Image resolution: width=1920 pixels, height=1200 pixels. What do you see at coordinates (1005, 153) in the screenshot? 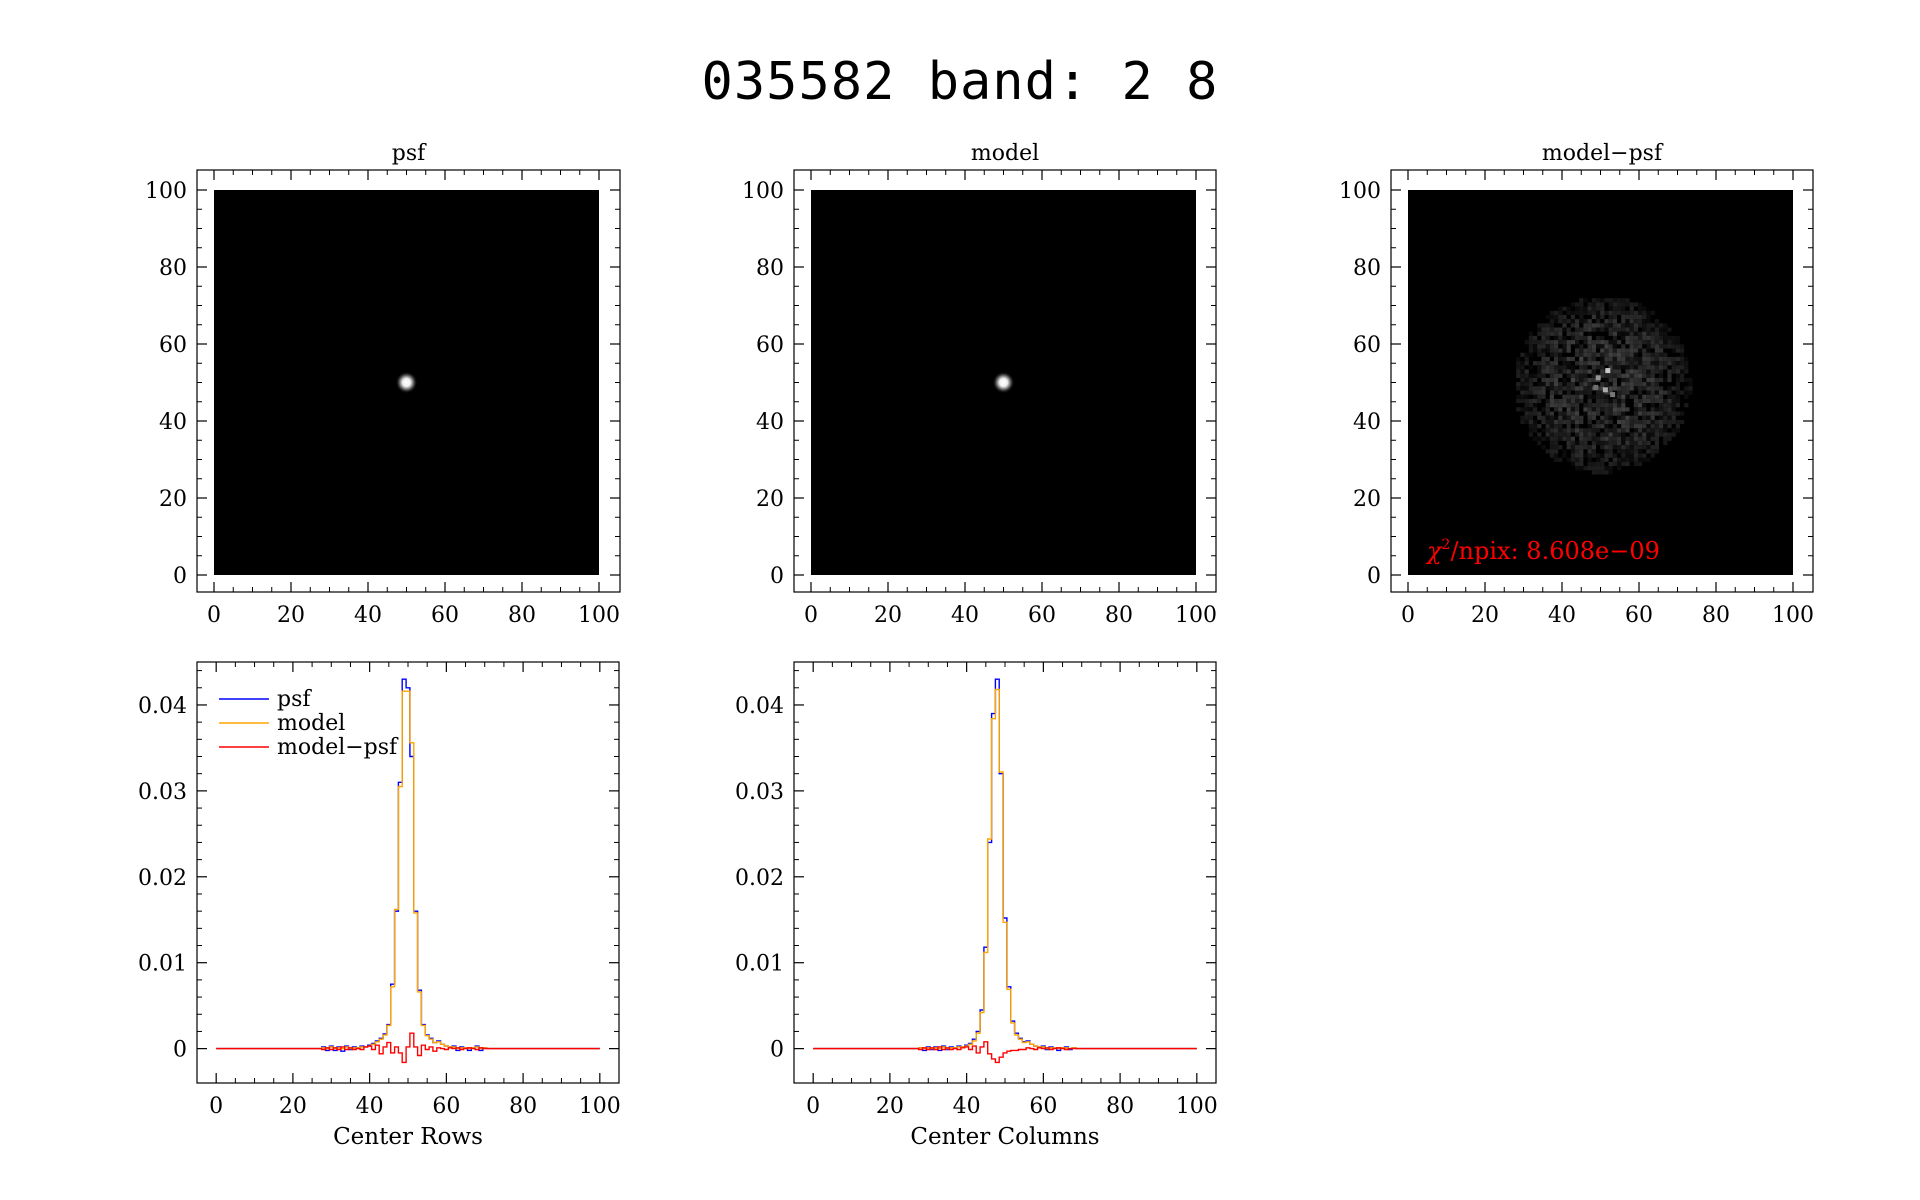
I see `panel-title: model` at bounding box center [1005, 153].